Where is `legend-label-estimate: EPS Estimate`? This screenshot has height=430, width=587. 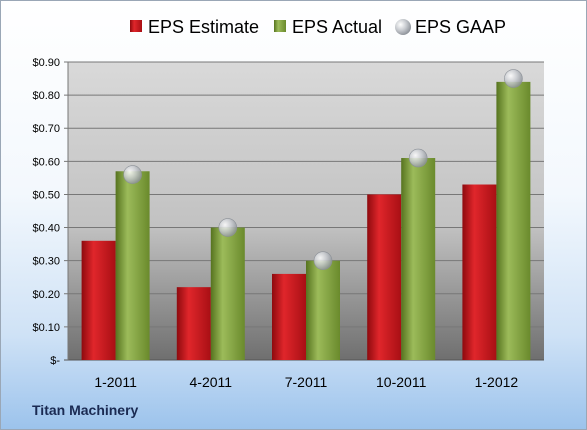 legend-label-estimate: EPS Estimate is located at coordinates (203, 27).